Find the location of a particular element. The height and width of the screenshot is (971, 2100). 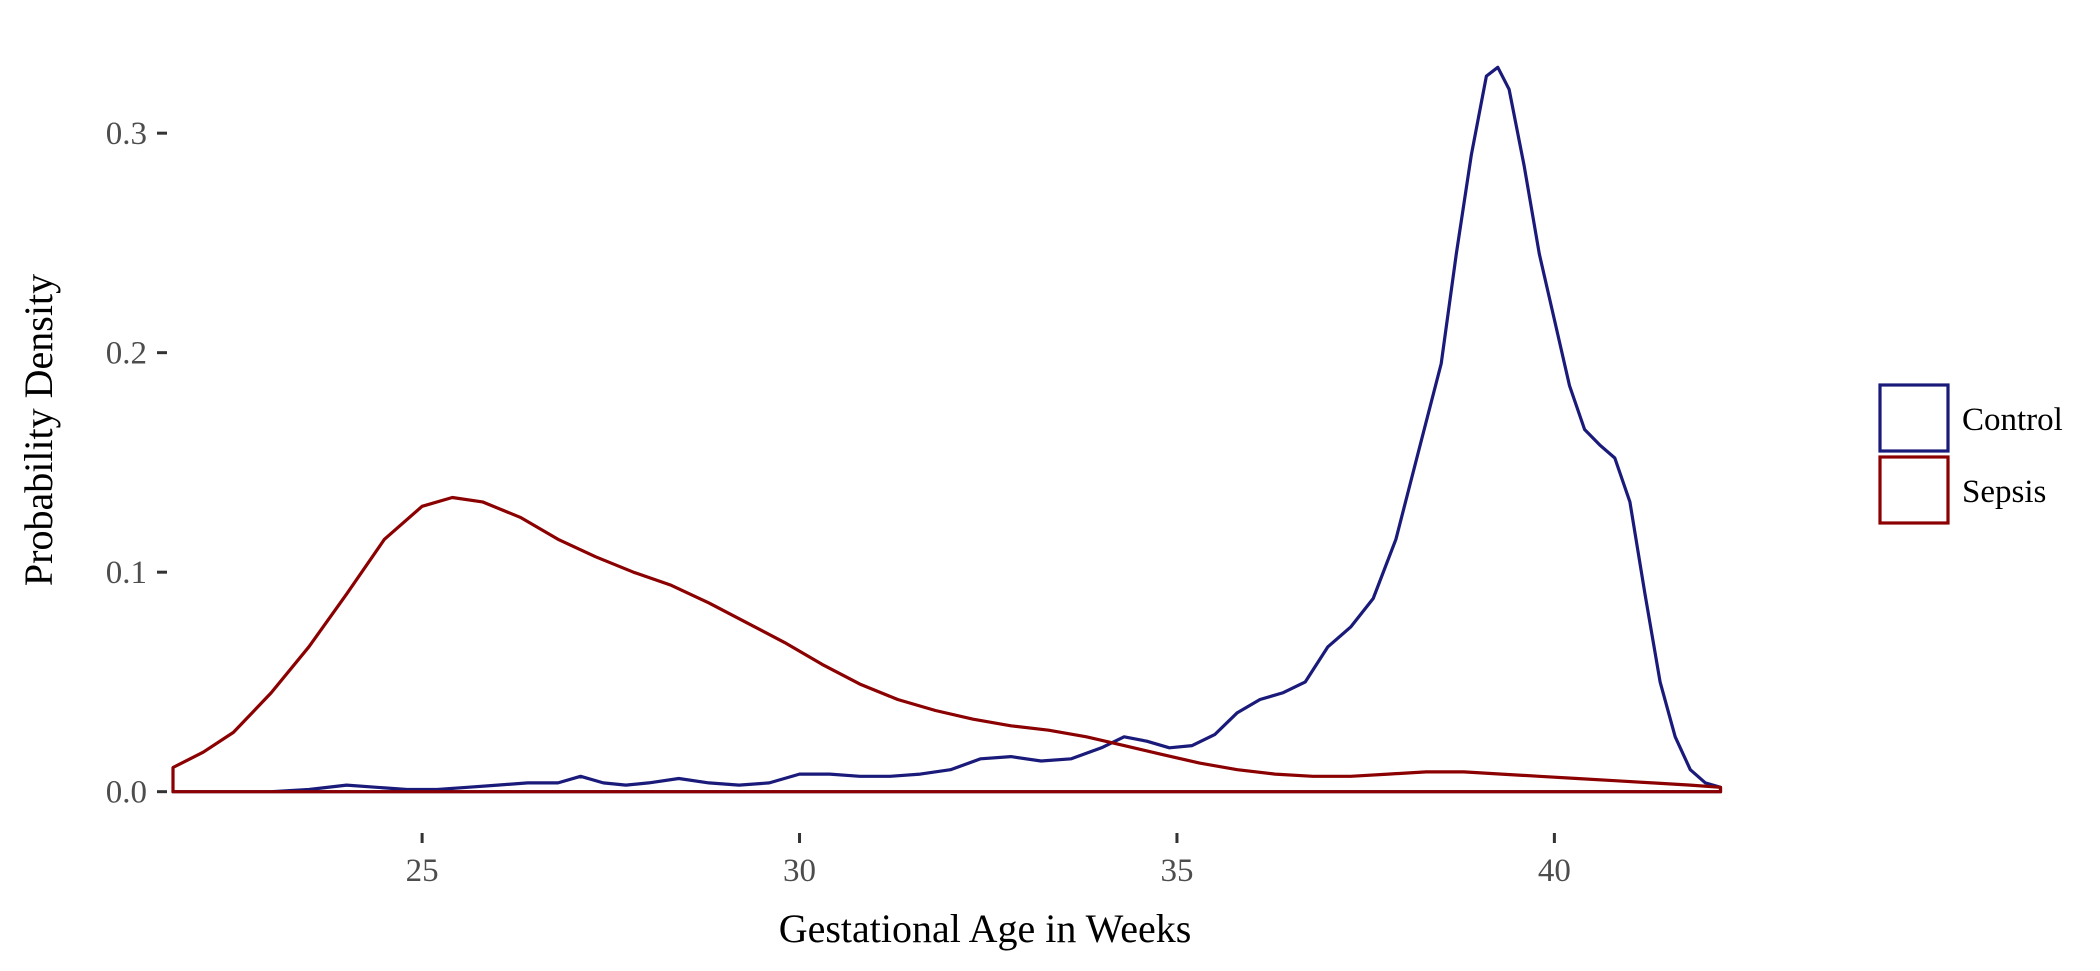

legend: Control Sepsis is located at coordinates (1970, 454).